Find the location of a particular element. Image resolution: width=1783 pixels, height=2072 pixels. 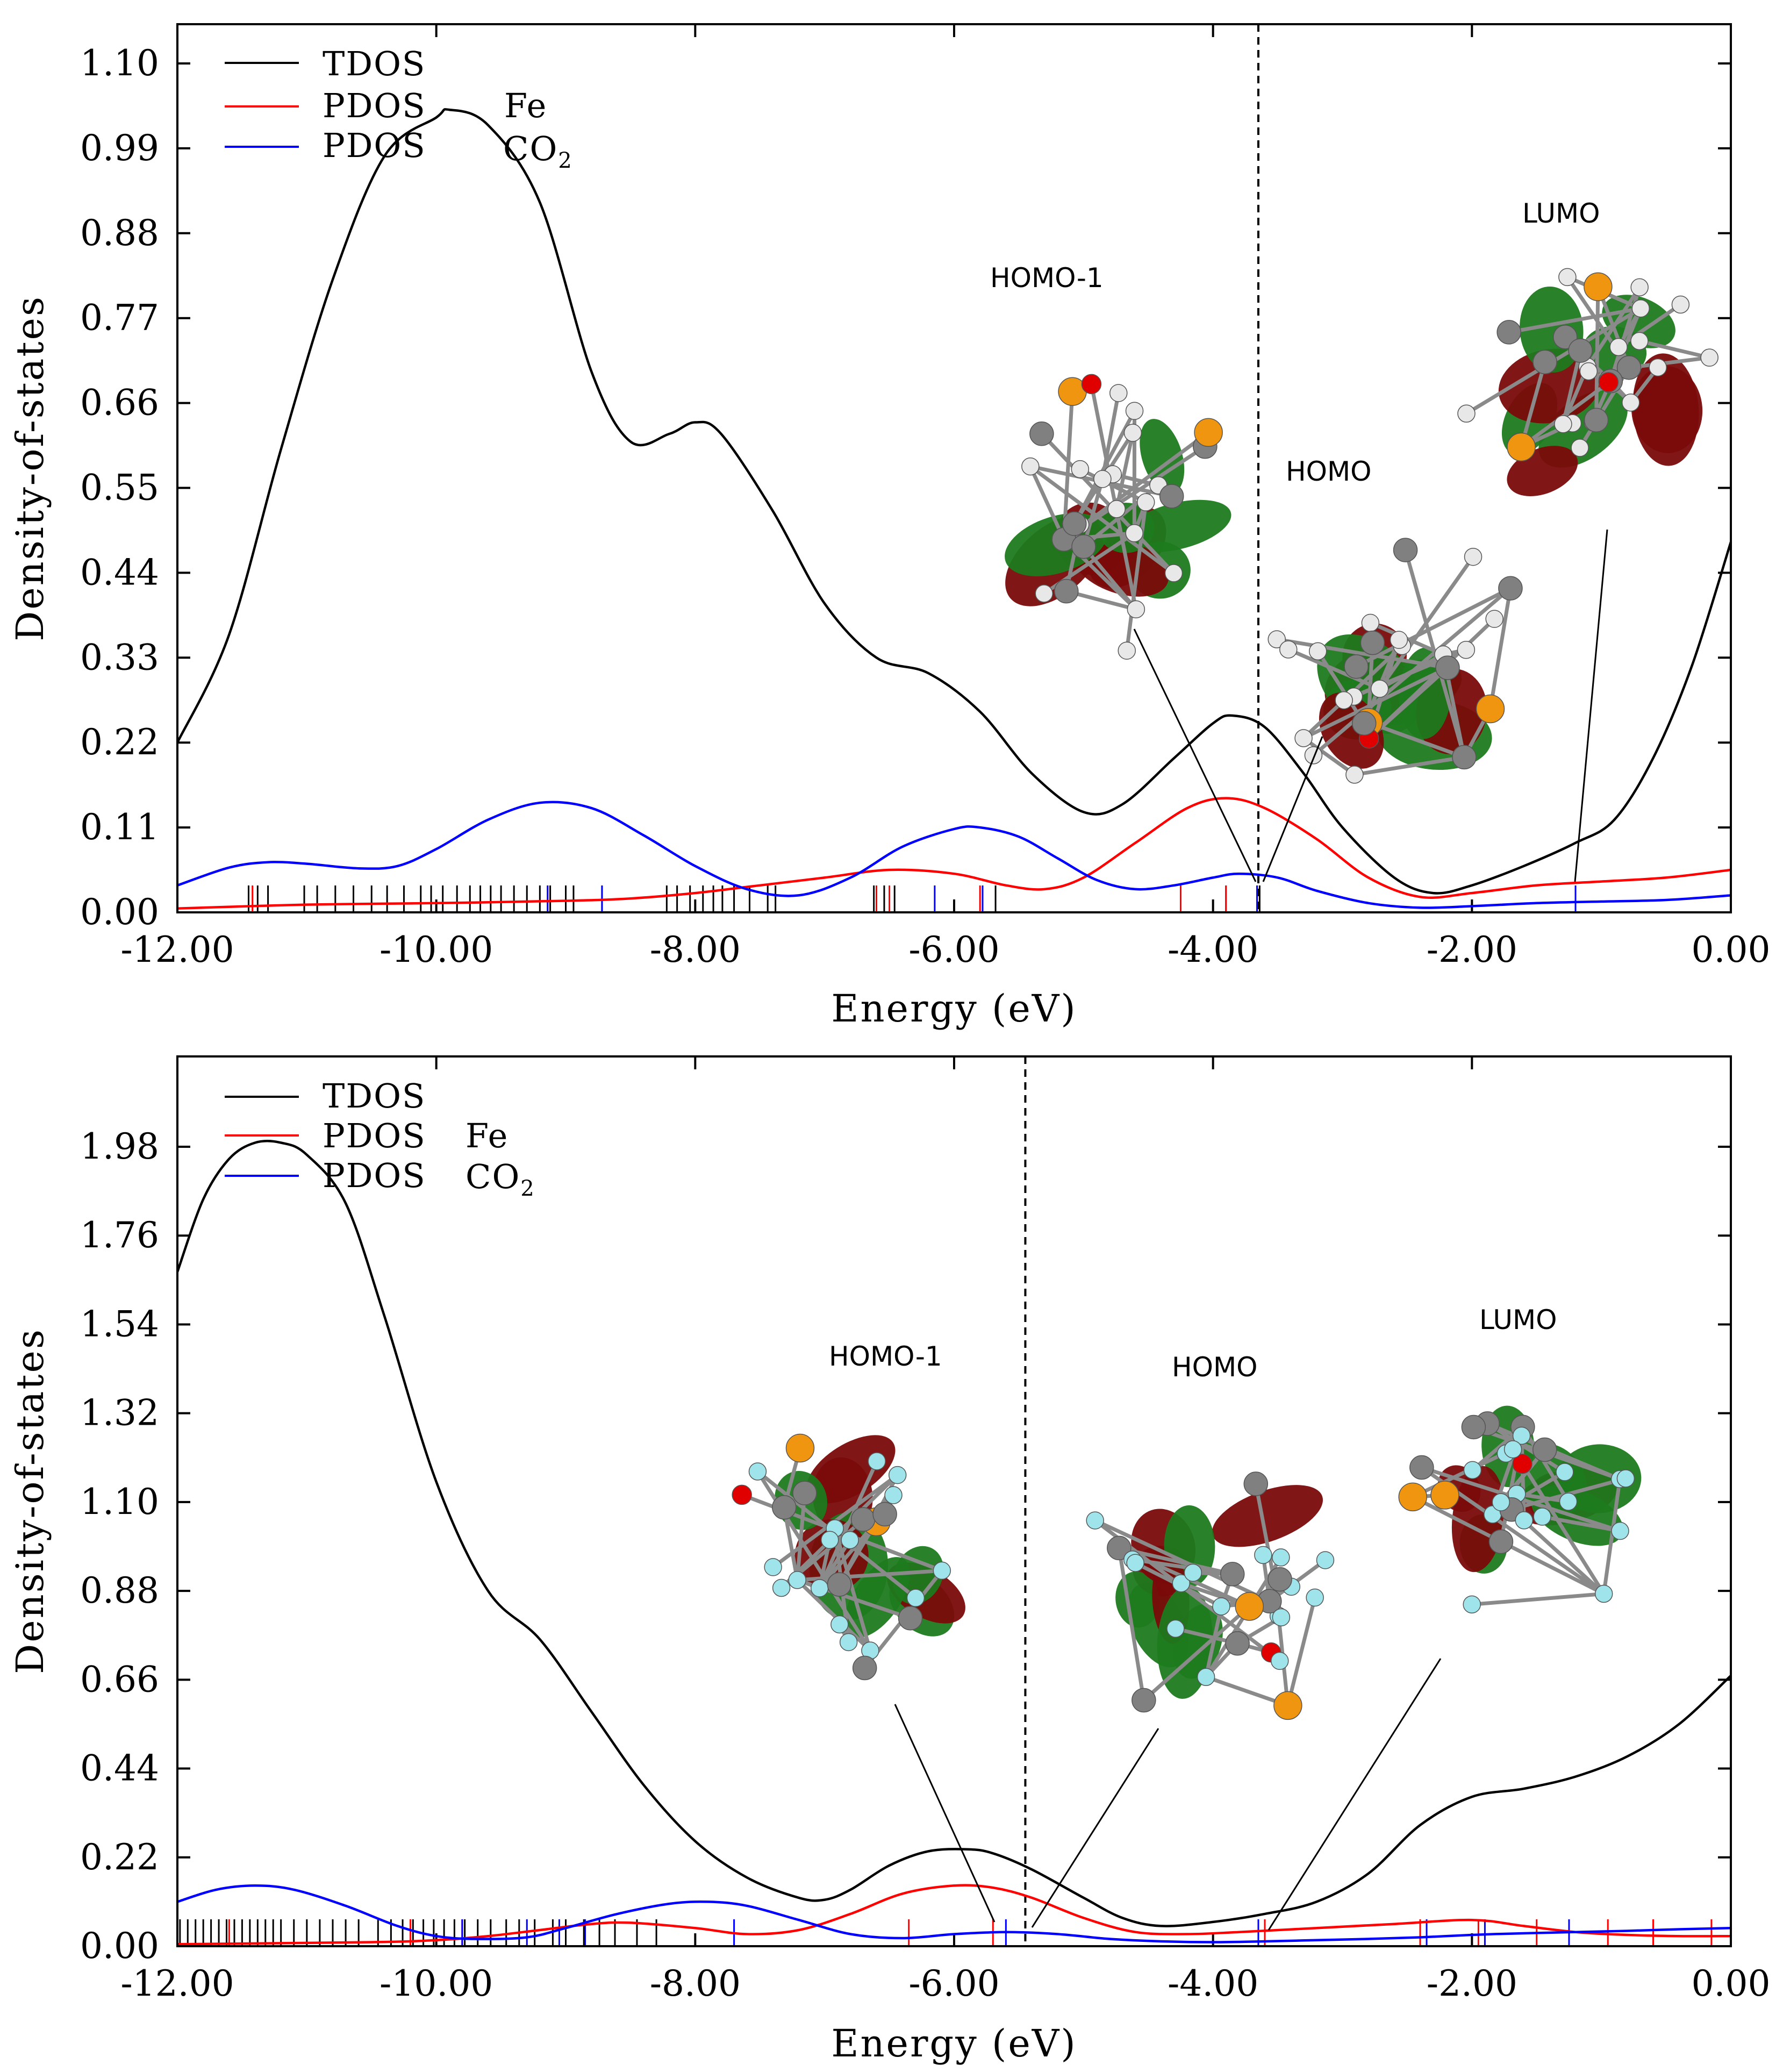

orbital-label-homo: HOMO is located at coordinates (1214, 1367).